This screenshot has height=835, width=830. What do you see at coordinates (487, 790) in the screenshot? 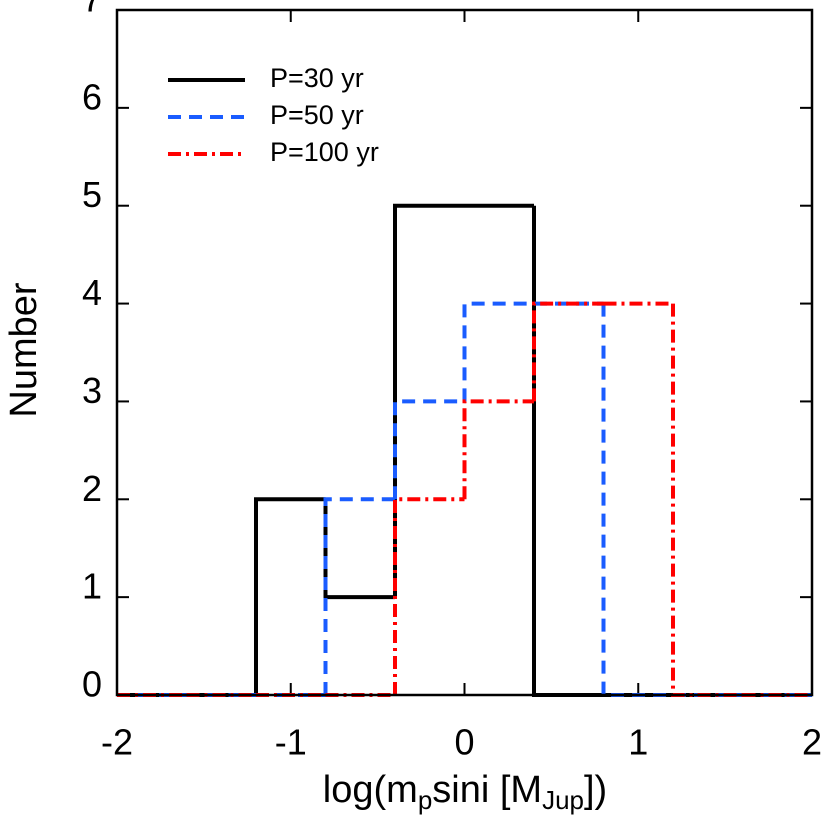
I see `x-label-part: sini [M` at bounding box center [487, 790].